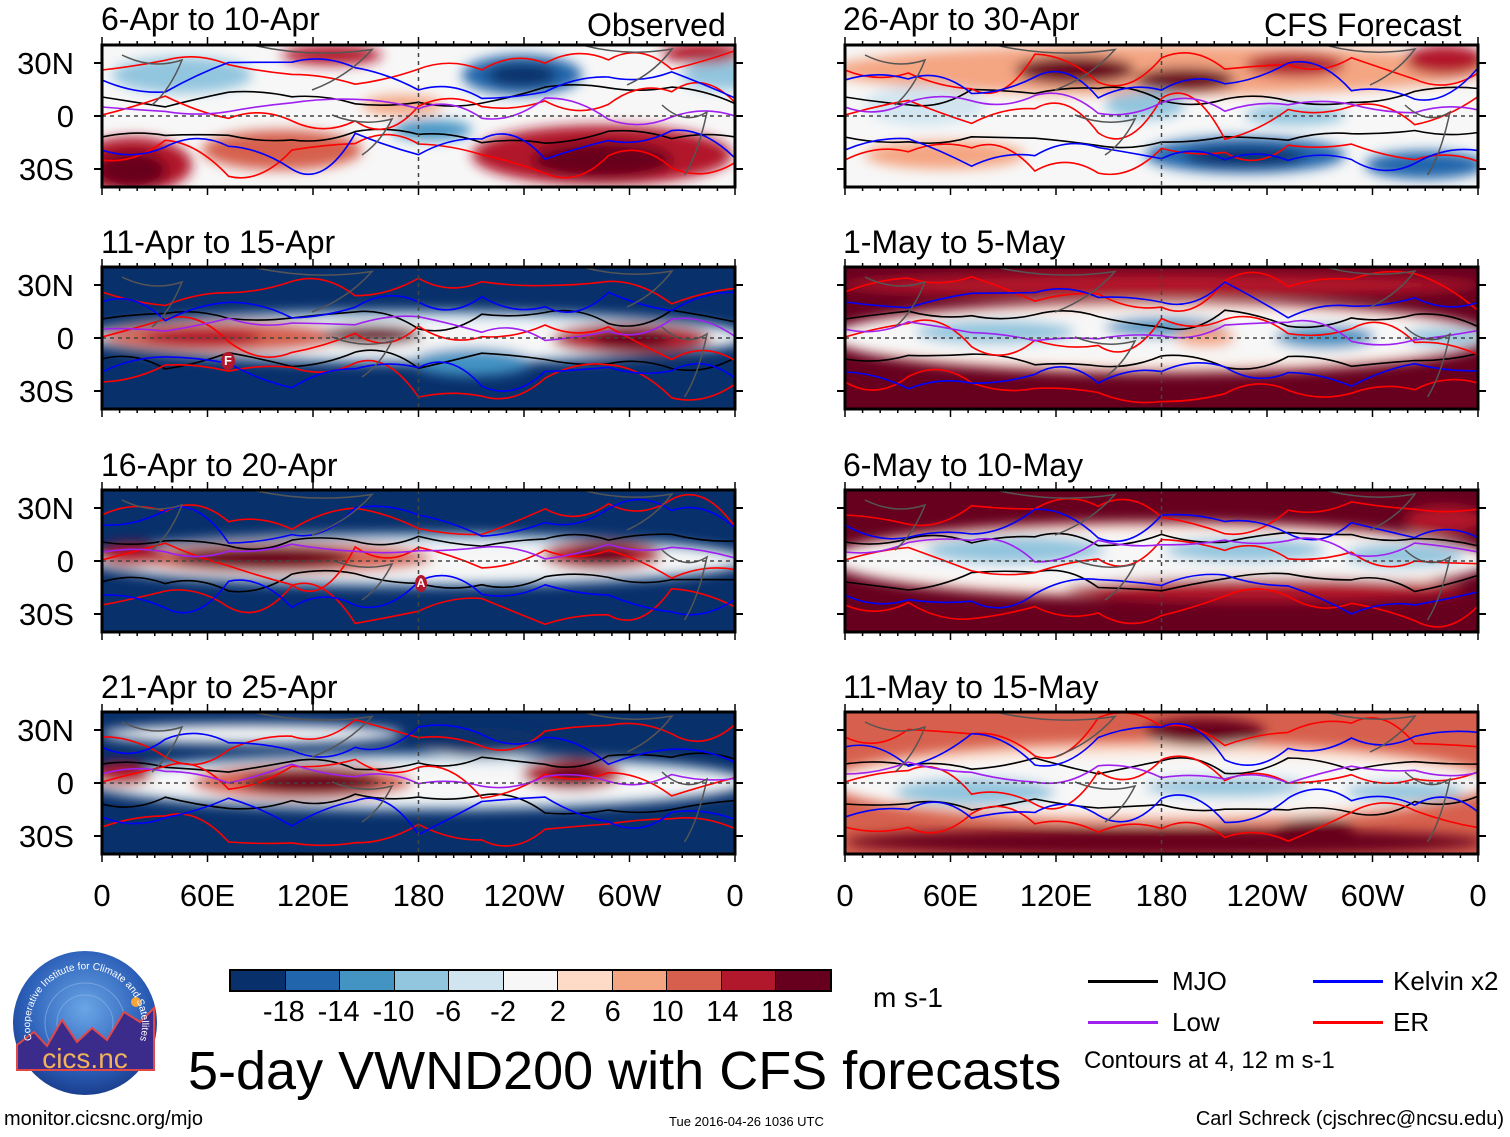 This screenshot has height=1137, width=1510. I want to click on panel-title: 21-Apr to 25-Apr, so click(219, 687).